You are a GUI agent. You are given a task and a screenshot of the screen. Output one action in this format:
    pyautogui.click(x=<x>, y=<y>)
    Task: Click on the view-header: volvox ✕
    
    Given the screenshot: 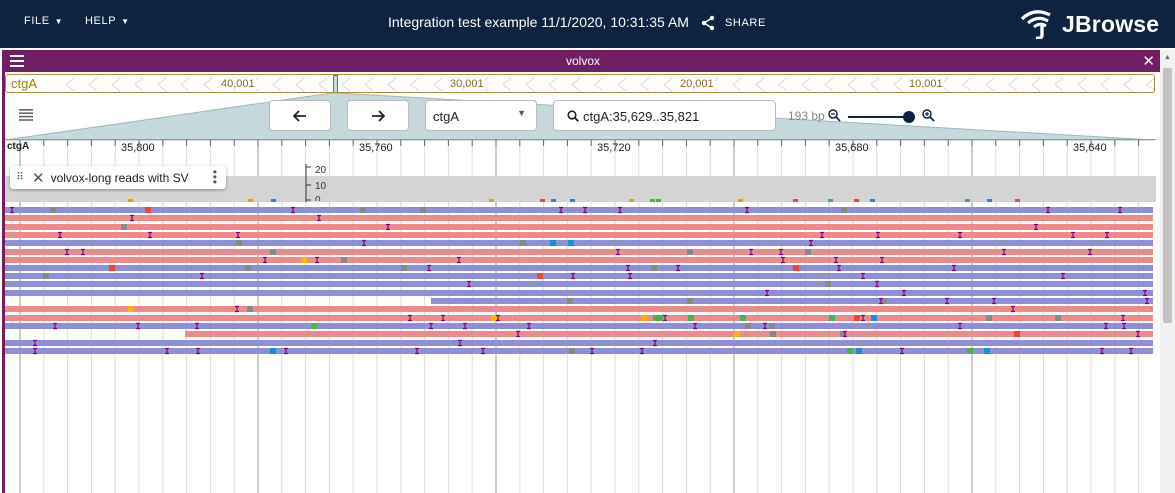 What is the action you would take?
    pyautogui.click(x=583, y=61)
    